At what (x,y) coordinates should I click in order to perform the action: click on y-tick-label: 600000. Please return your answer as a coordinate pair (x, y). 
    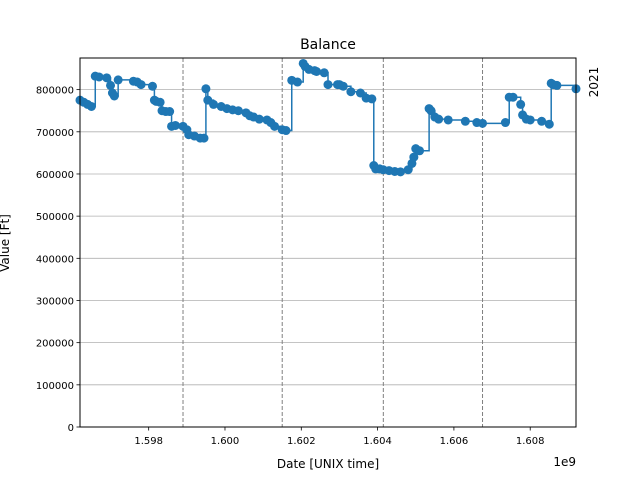
    Looking at the image, I should click on (55, 175).